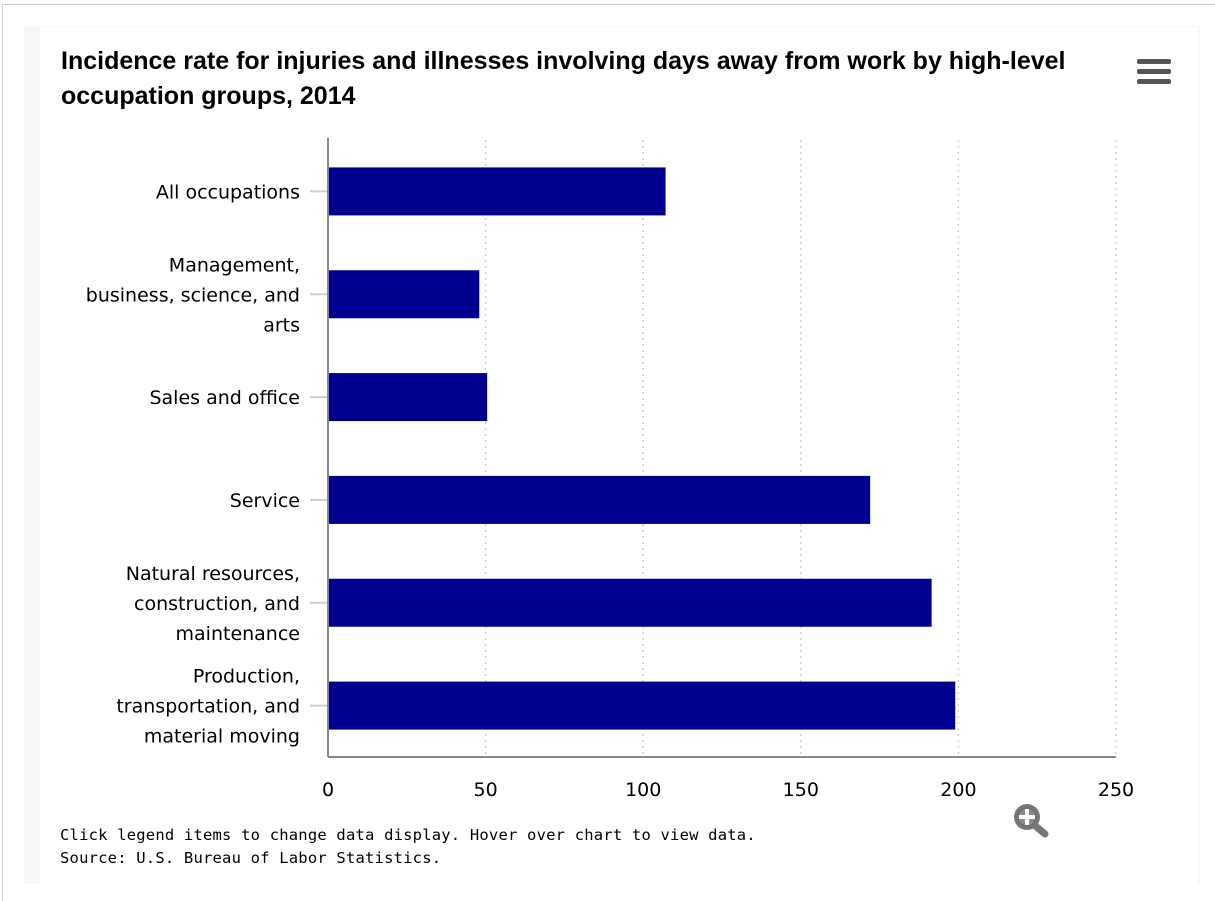 This screenshot has width=1215, height=901. What do you see at coordinates (728, 790) in the screenshot?
I see `x-axis-tick-labels: 0 50 100 150 200 250` at bounding box center [728, 790].